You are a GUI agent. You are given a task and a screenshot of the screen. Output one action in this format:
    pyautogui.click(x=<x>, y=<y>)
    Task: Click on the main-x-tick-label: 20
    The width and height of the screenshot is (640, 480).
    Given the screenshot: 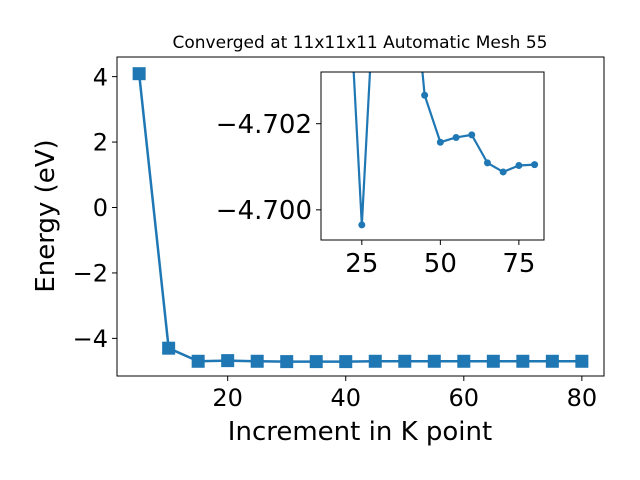 What is the action you would take?
    pyautogui.click(x=227, y=398)
    